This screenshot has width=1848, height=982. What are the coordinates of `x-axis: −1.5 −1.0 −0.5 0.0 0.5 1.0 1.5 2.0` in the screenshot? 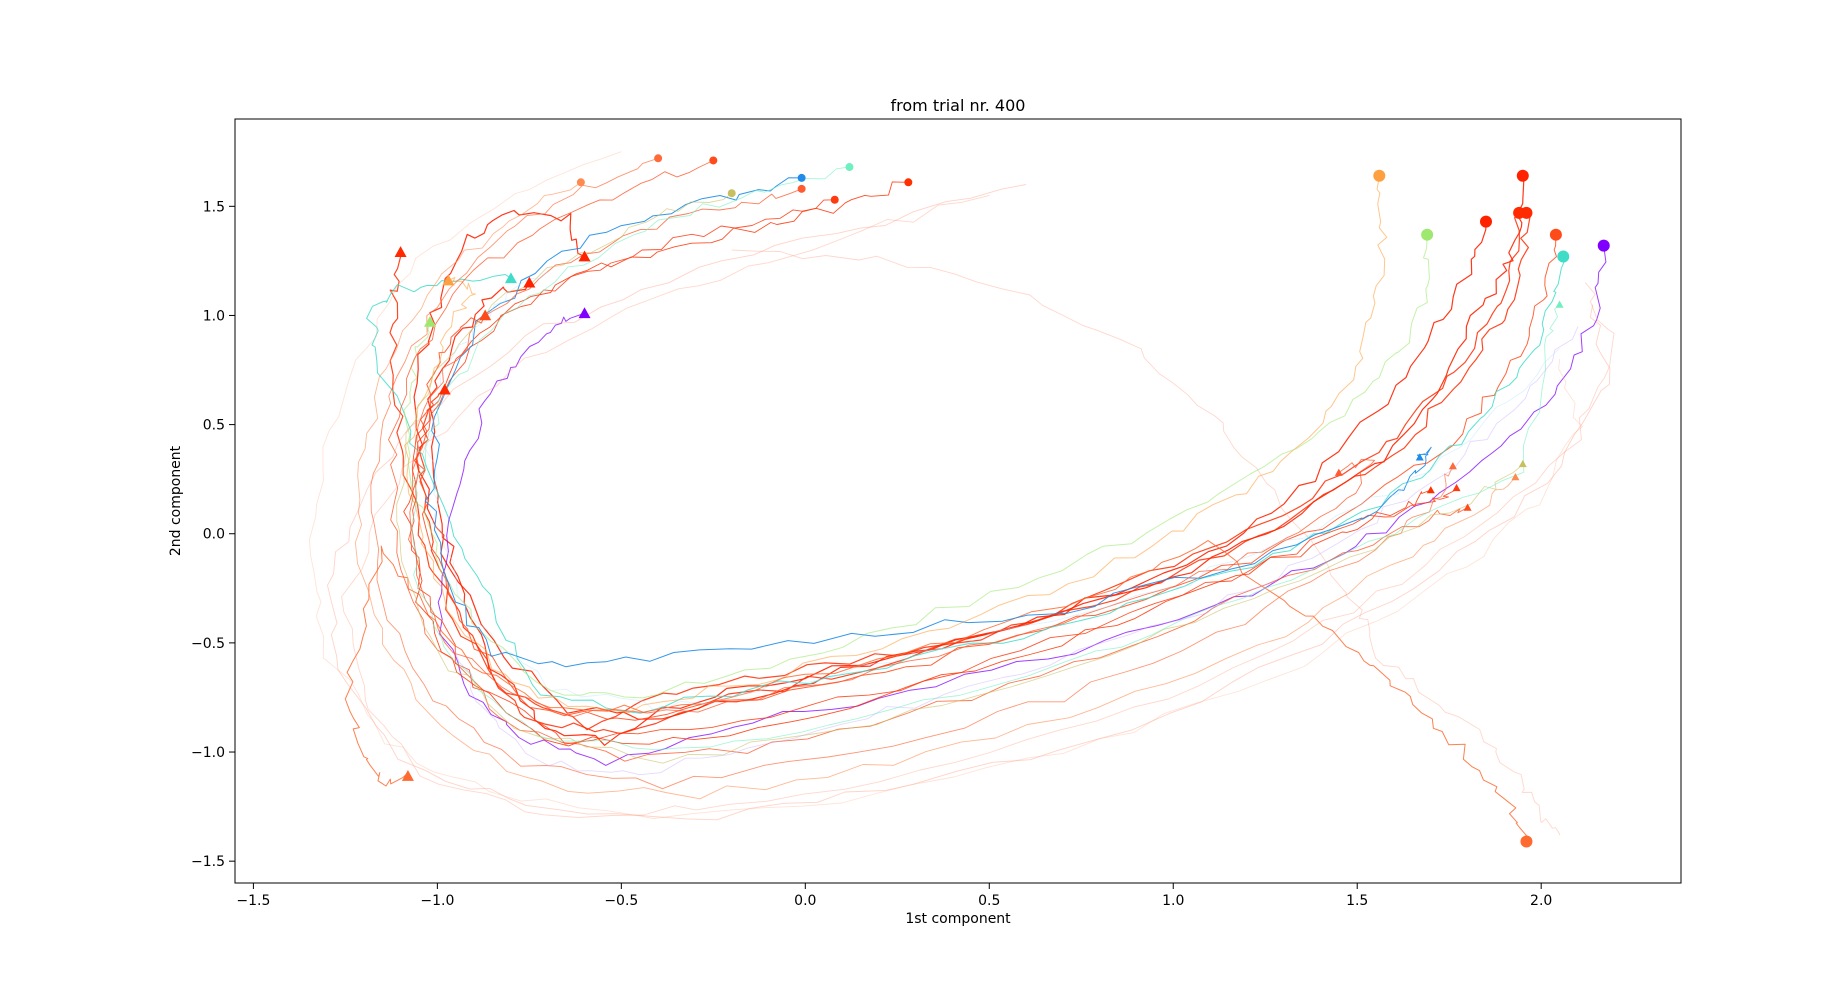 It's located at (894, 896).